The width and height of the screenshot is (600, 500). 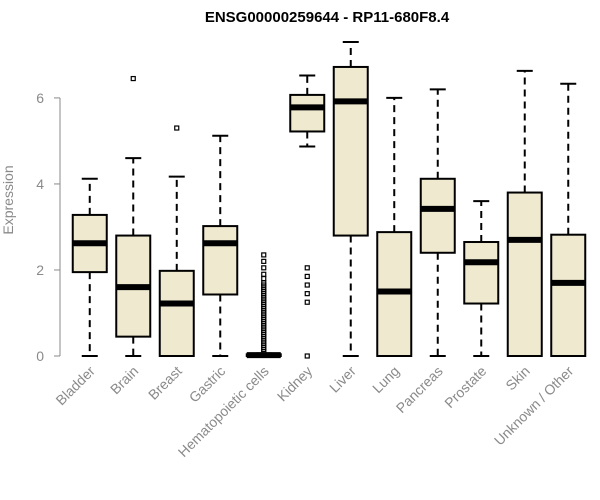 I want to click on x-tick-label: Skin, so click(x=517, y=378).